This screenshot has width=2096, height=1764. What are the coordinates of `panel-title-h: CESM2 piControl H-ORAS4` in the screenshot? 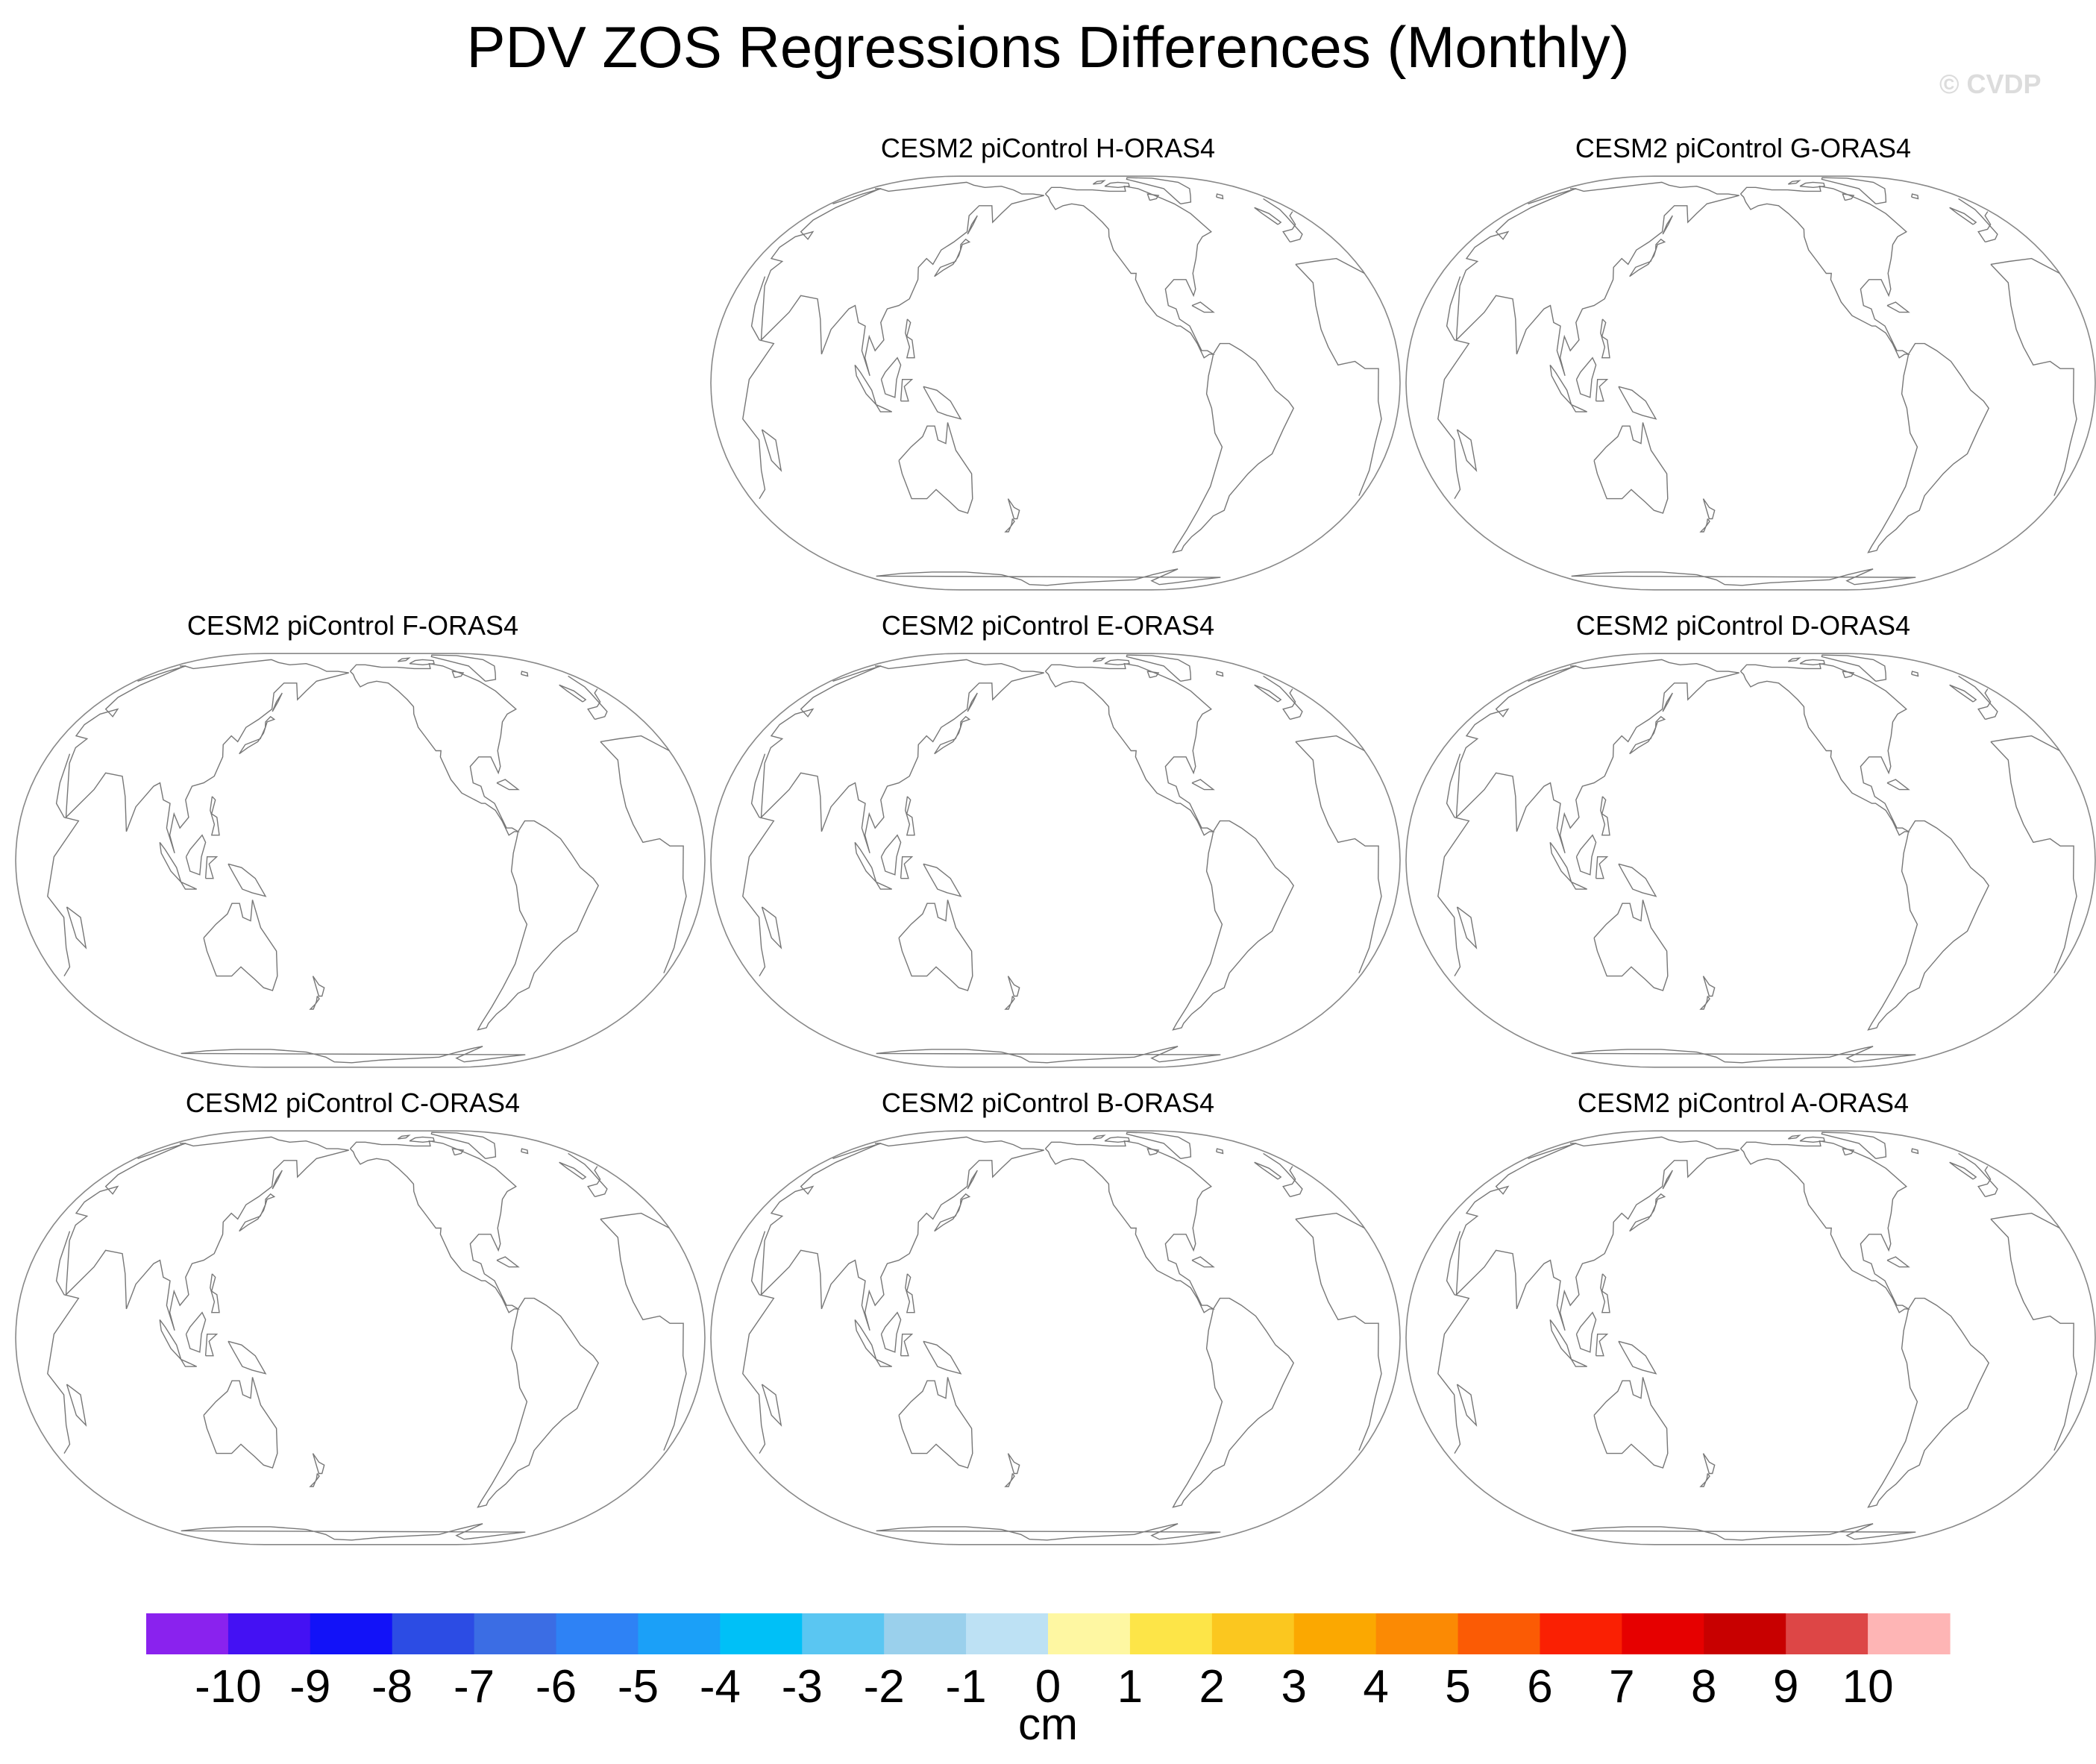 It's located at (1048, 148).